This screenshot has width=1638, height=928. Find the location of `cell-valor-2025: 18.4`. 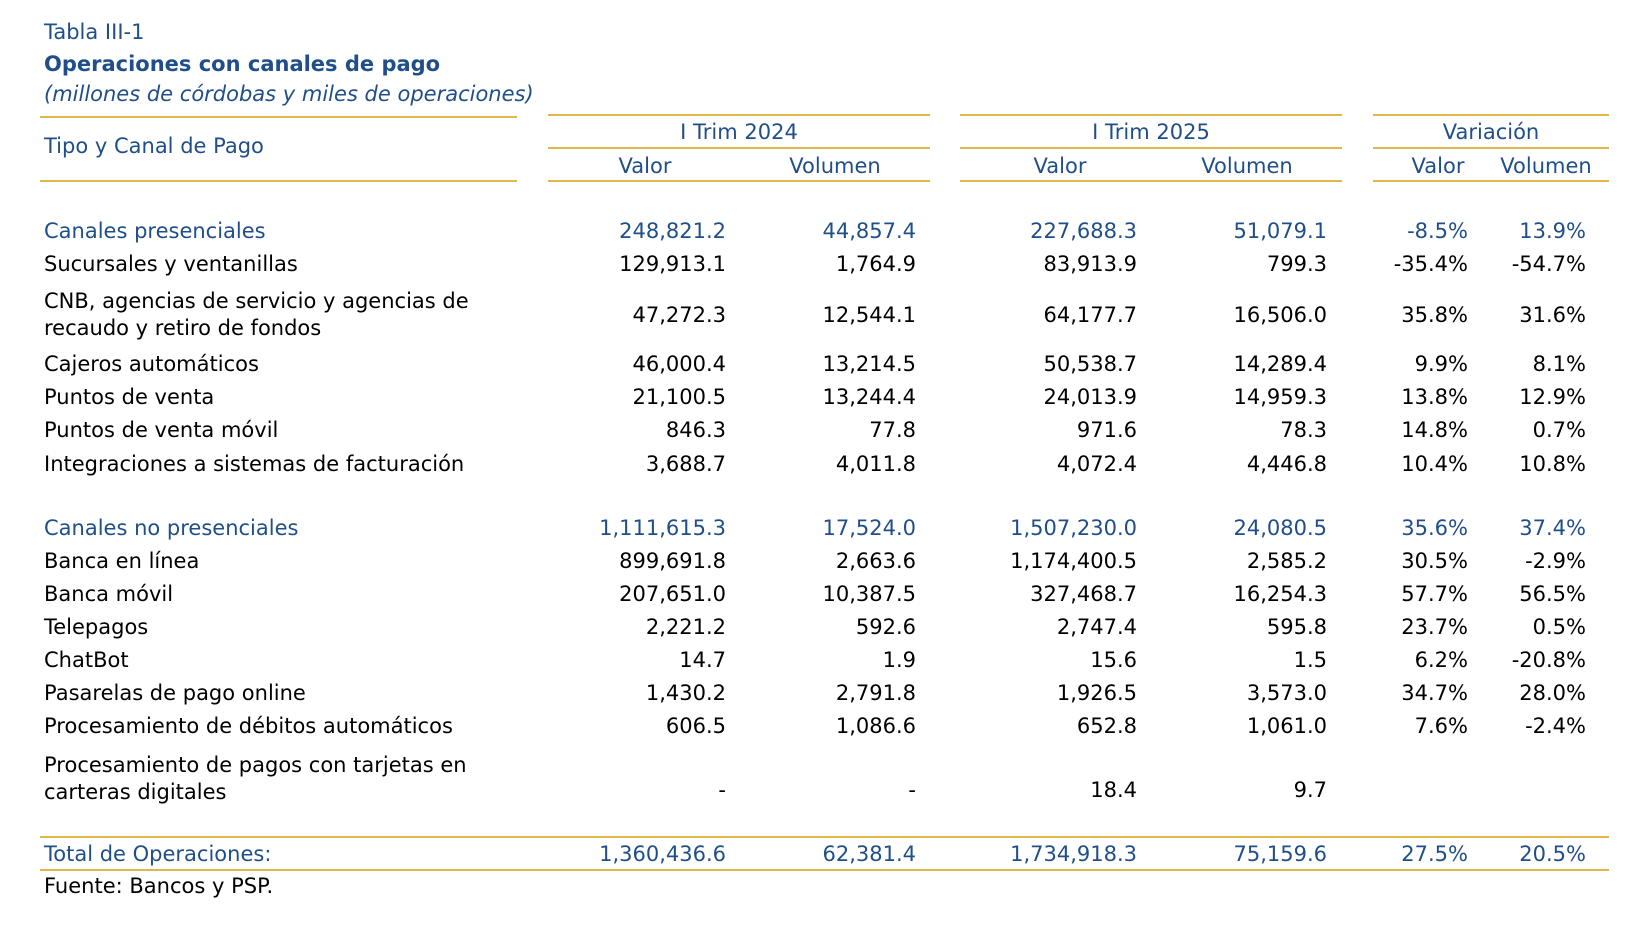

cell-valor-2025: 18.4 is located at coordinates (1113, 790).